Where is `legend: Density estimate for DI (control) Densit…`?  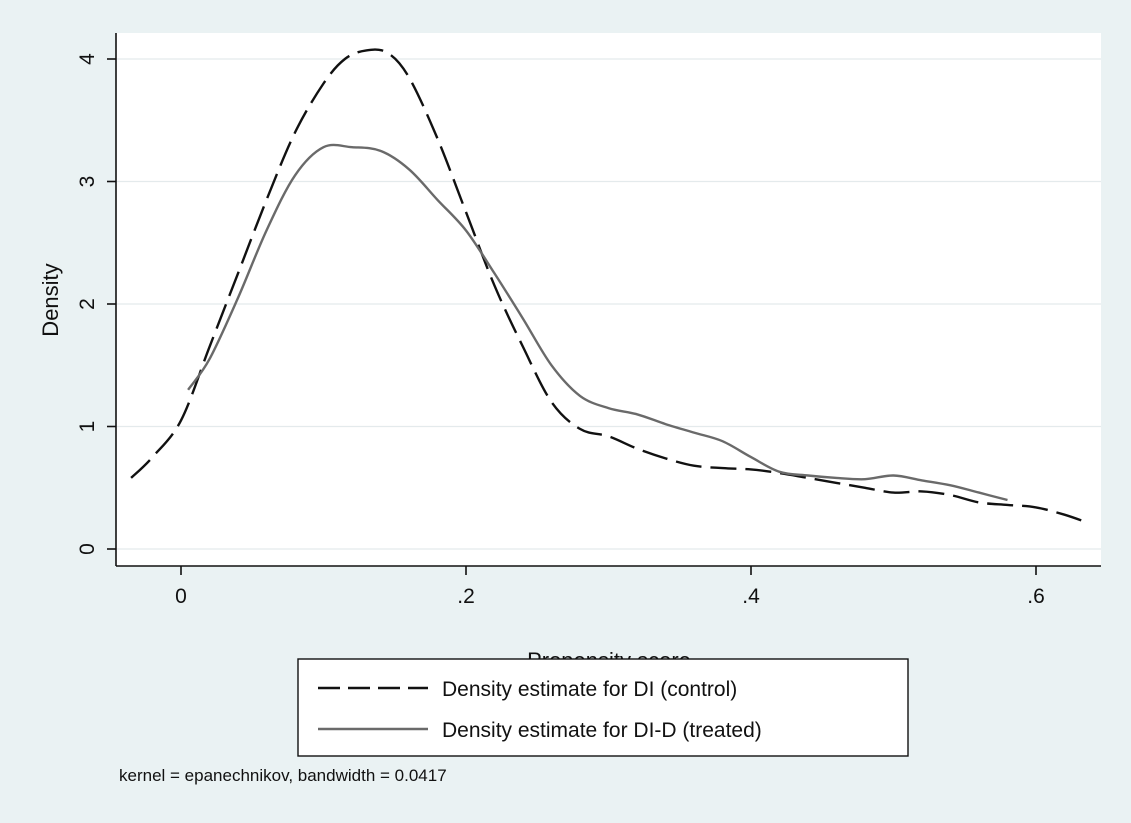 legend: Density estimate for DI (control) Densit… is located at coordinates (603, 707).